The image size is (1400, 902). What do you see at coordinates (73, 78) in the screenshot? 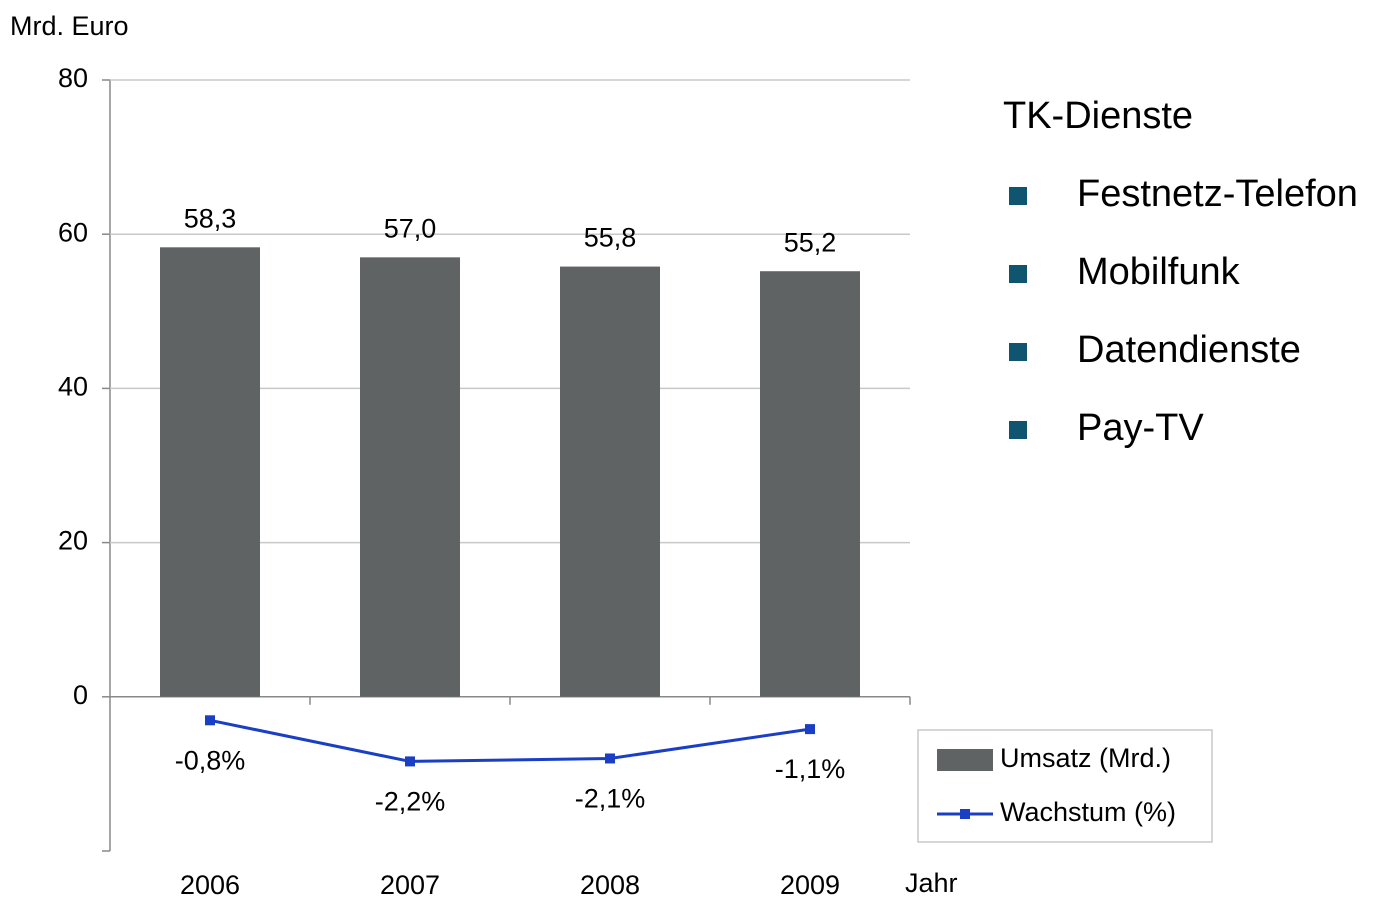
I see `y-tick-label: 80` at bounding box center [73, 78].